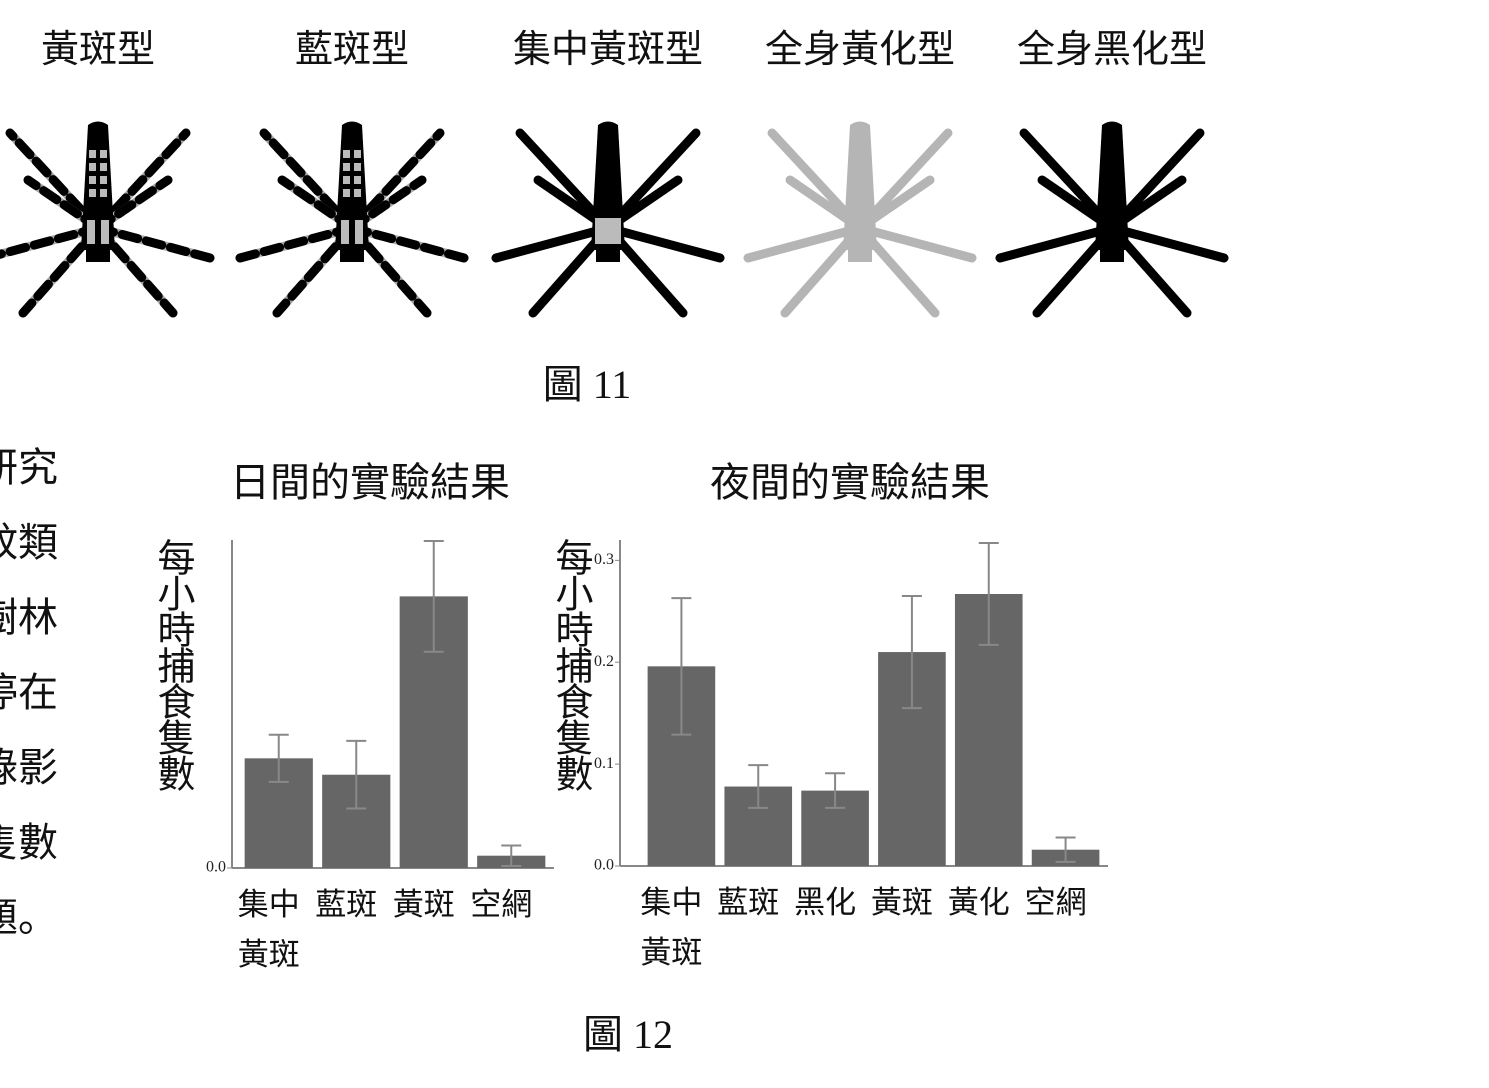 The image size is (1489, 1088). What do you see at coordinates (29, 693) in the screenshot?
I see `body-text: 停在` at bounding box center [29, 693].